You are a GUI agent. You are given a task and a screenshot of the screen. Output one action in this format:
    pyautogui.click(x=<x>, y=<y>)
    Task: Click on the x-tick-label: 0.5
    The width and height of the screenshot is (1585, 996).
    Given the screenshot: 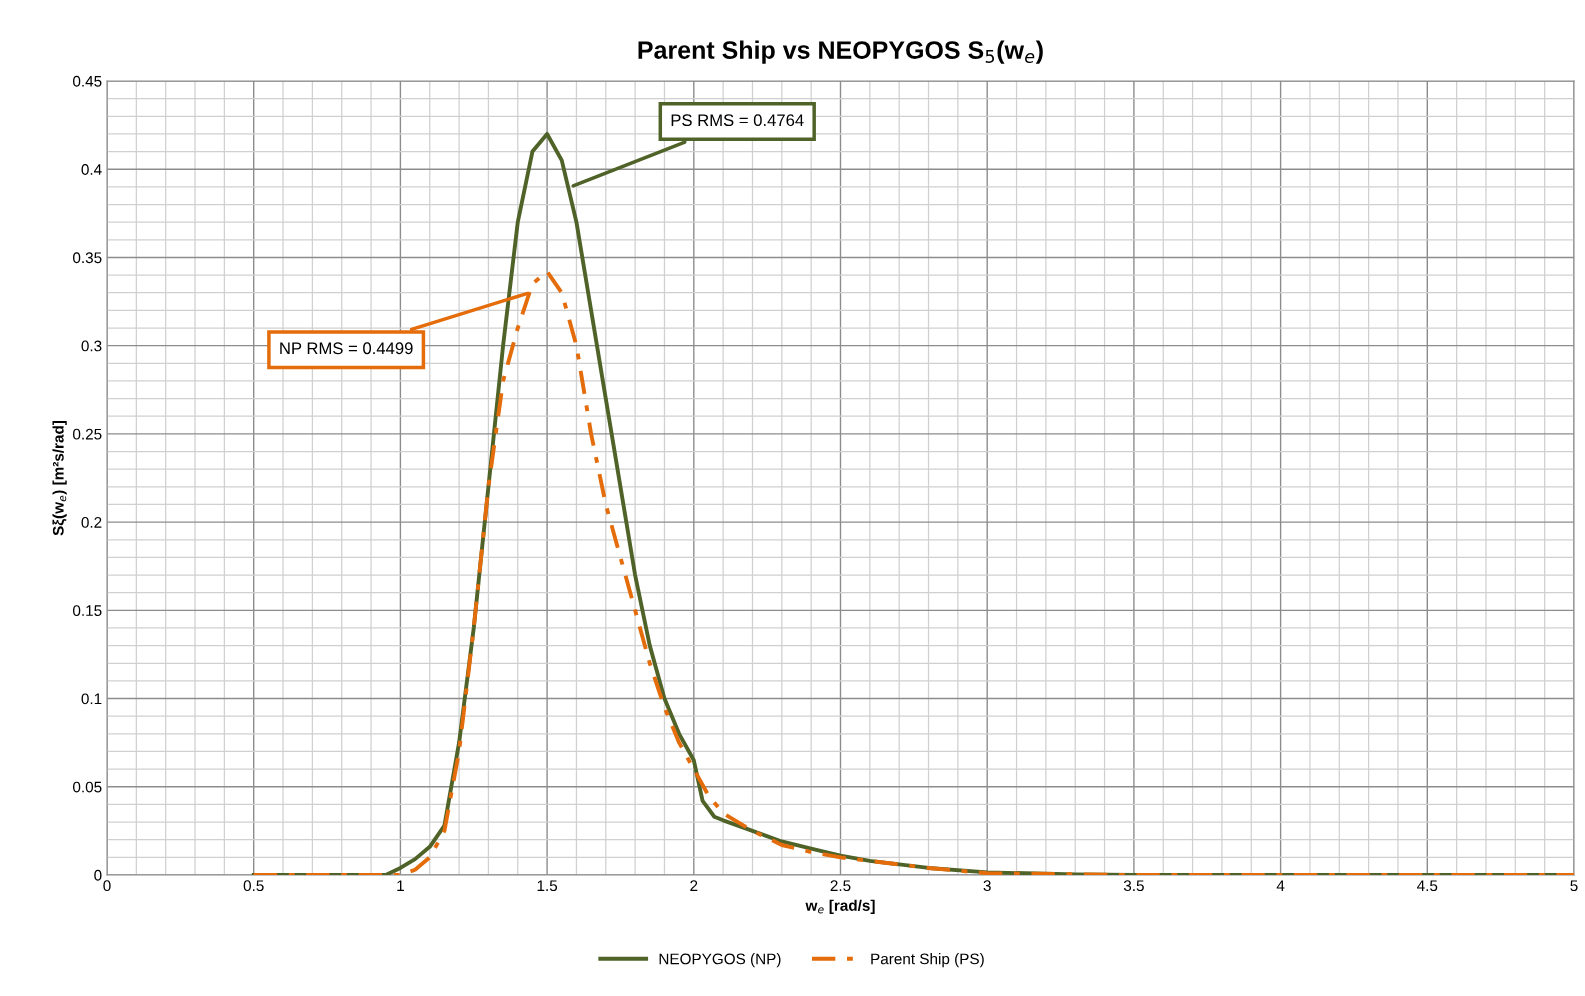 What is the action you would take?
    pyautogui.click(x=253, y=886)
    